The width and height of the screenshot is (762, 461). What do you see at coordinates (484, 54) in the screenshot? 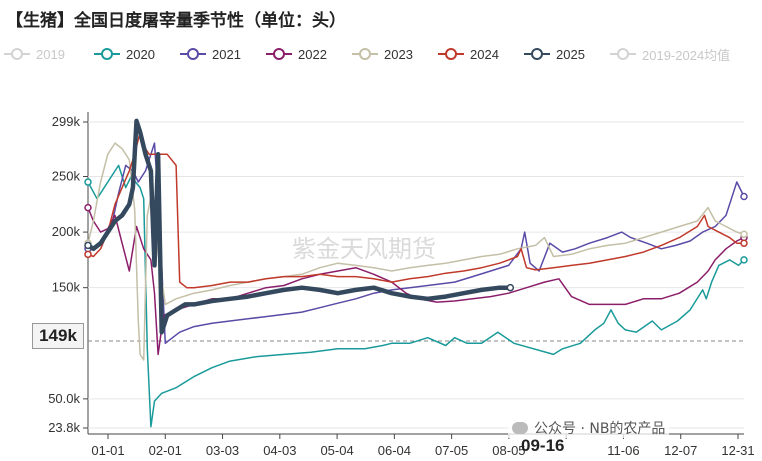
I see `legend-label: 2024` at bounding box center [484, 54].